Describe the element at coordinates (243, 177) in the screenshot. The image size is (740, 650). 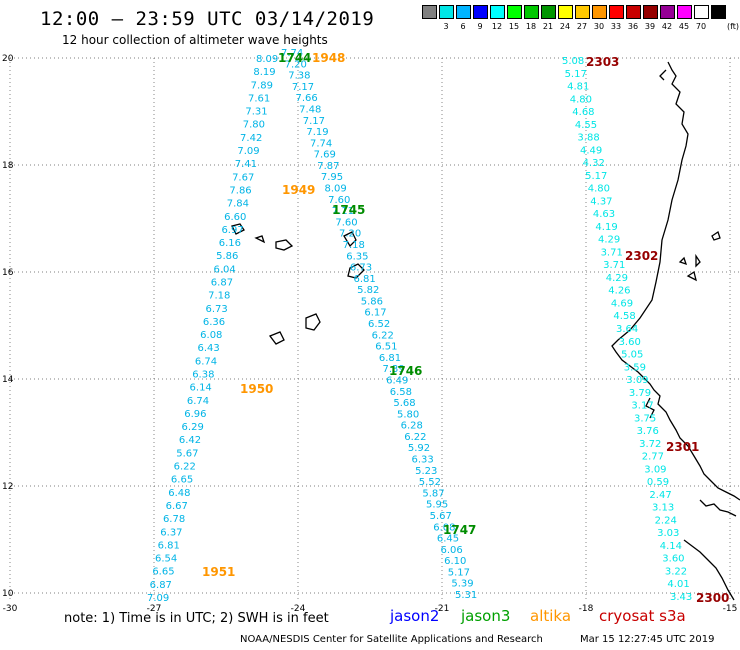
I see `wave-height-value: 7.67` at that location.